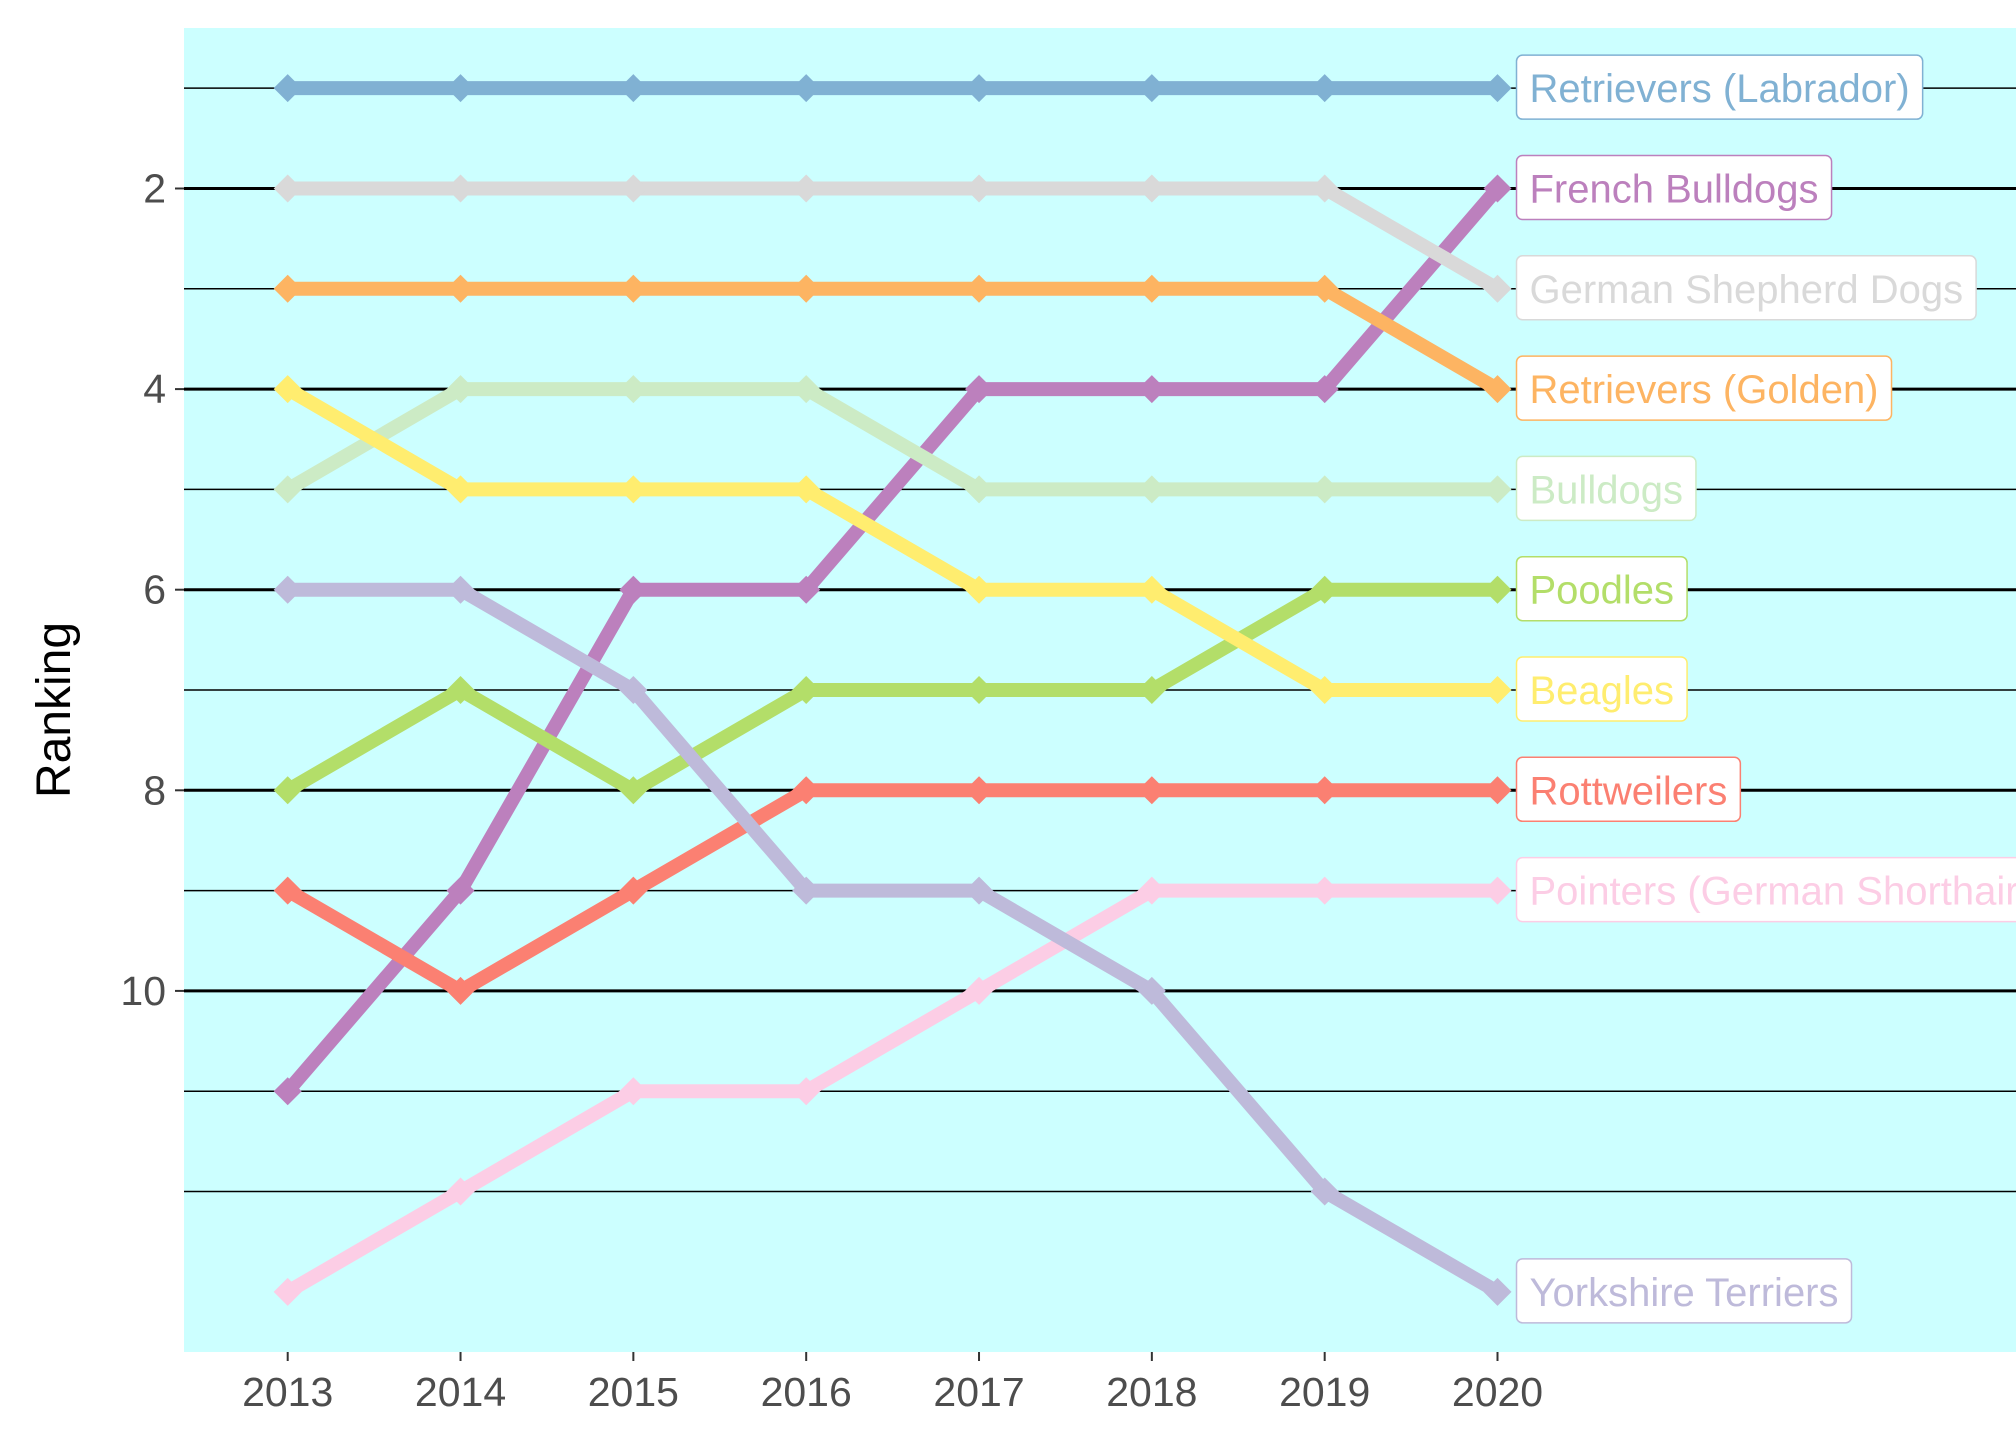  I want to click on label-text: Retrievers (Labrador), so click(1720, 89).